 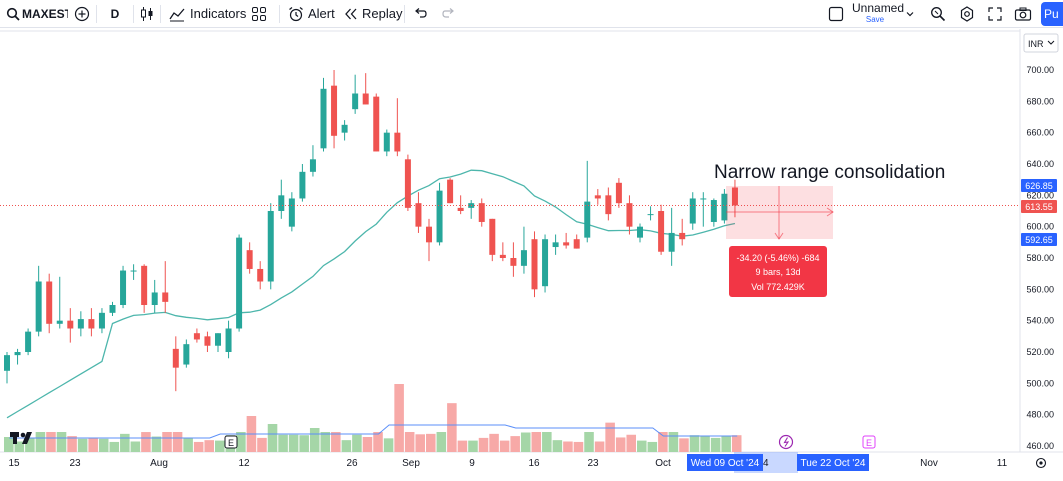 I want to click on time-label-start-bg, so click(x=725, y=462).